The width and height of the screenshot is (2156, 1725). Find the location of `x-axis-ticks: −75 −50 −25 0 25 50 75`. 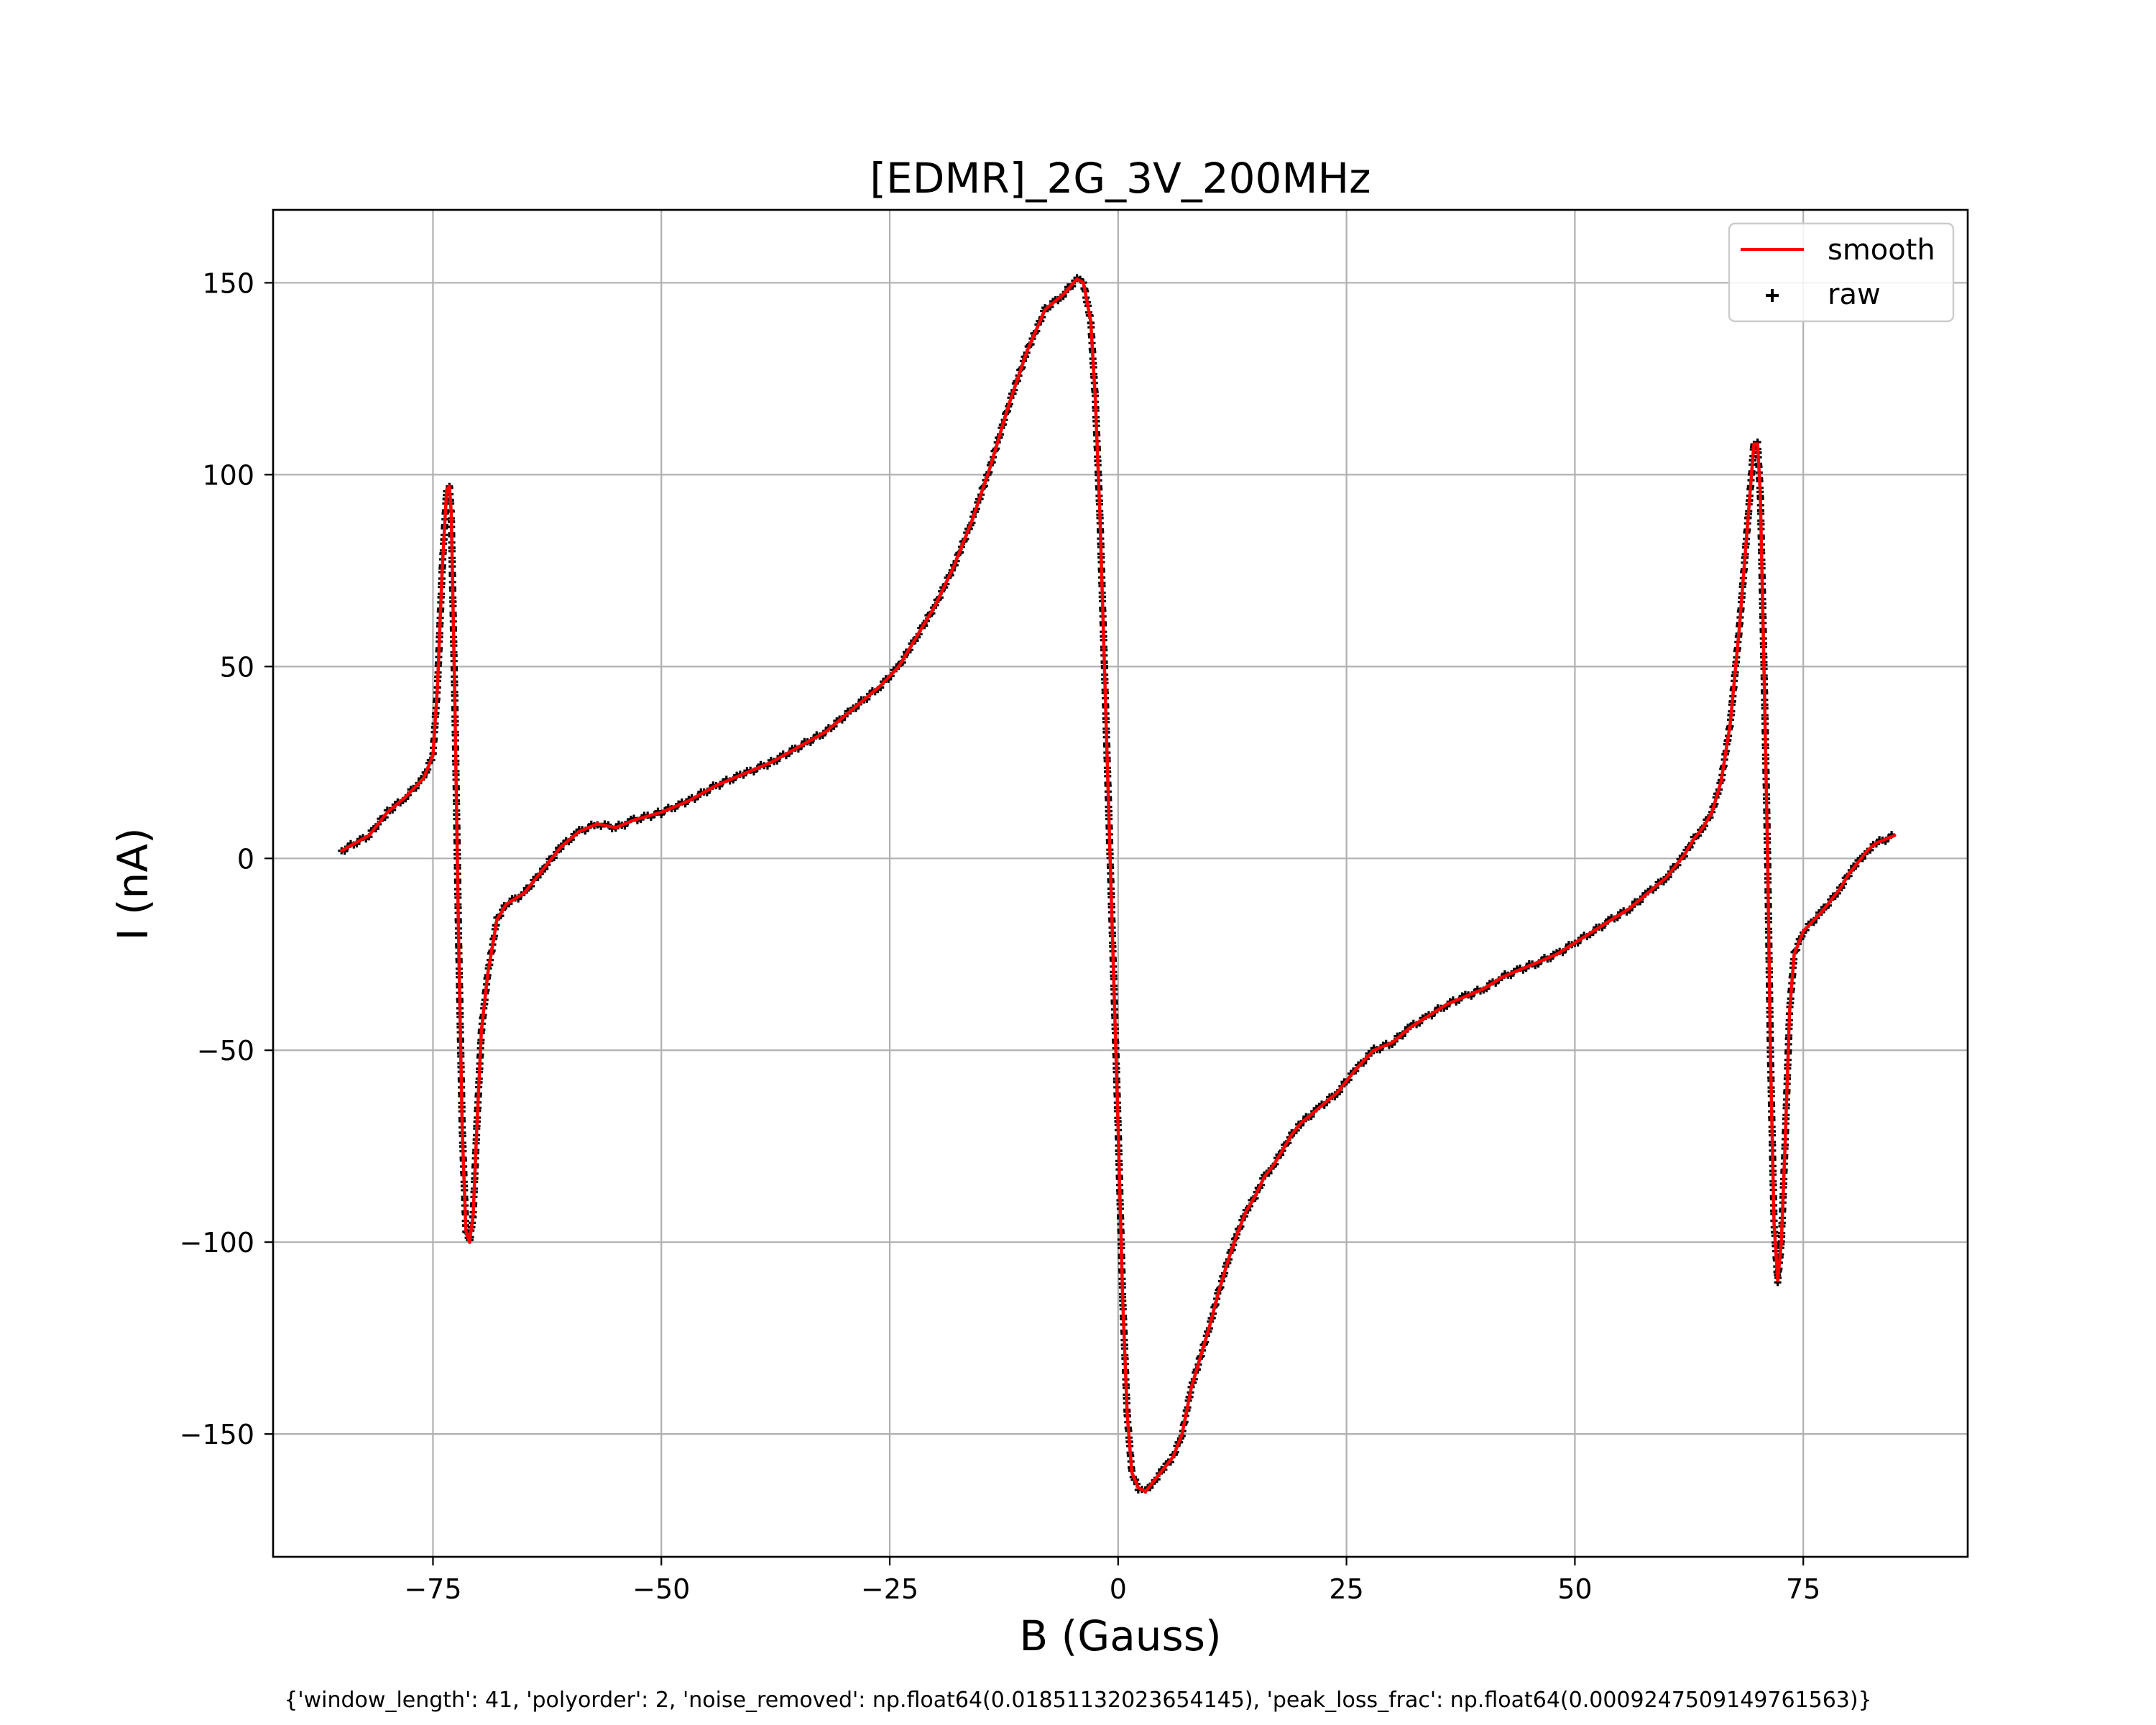

x-axis-ticks: −75 −50 −25 0 25 50 75 is located at coordinates (1112, 1581).